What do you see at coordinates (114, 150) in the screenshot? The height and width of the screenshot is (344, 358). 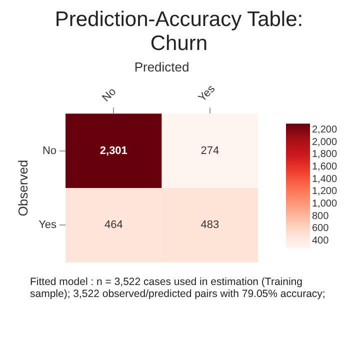 I see `data-label: 2,301` at bounding box center [114, 150].